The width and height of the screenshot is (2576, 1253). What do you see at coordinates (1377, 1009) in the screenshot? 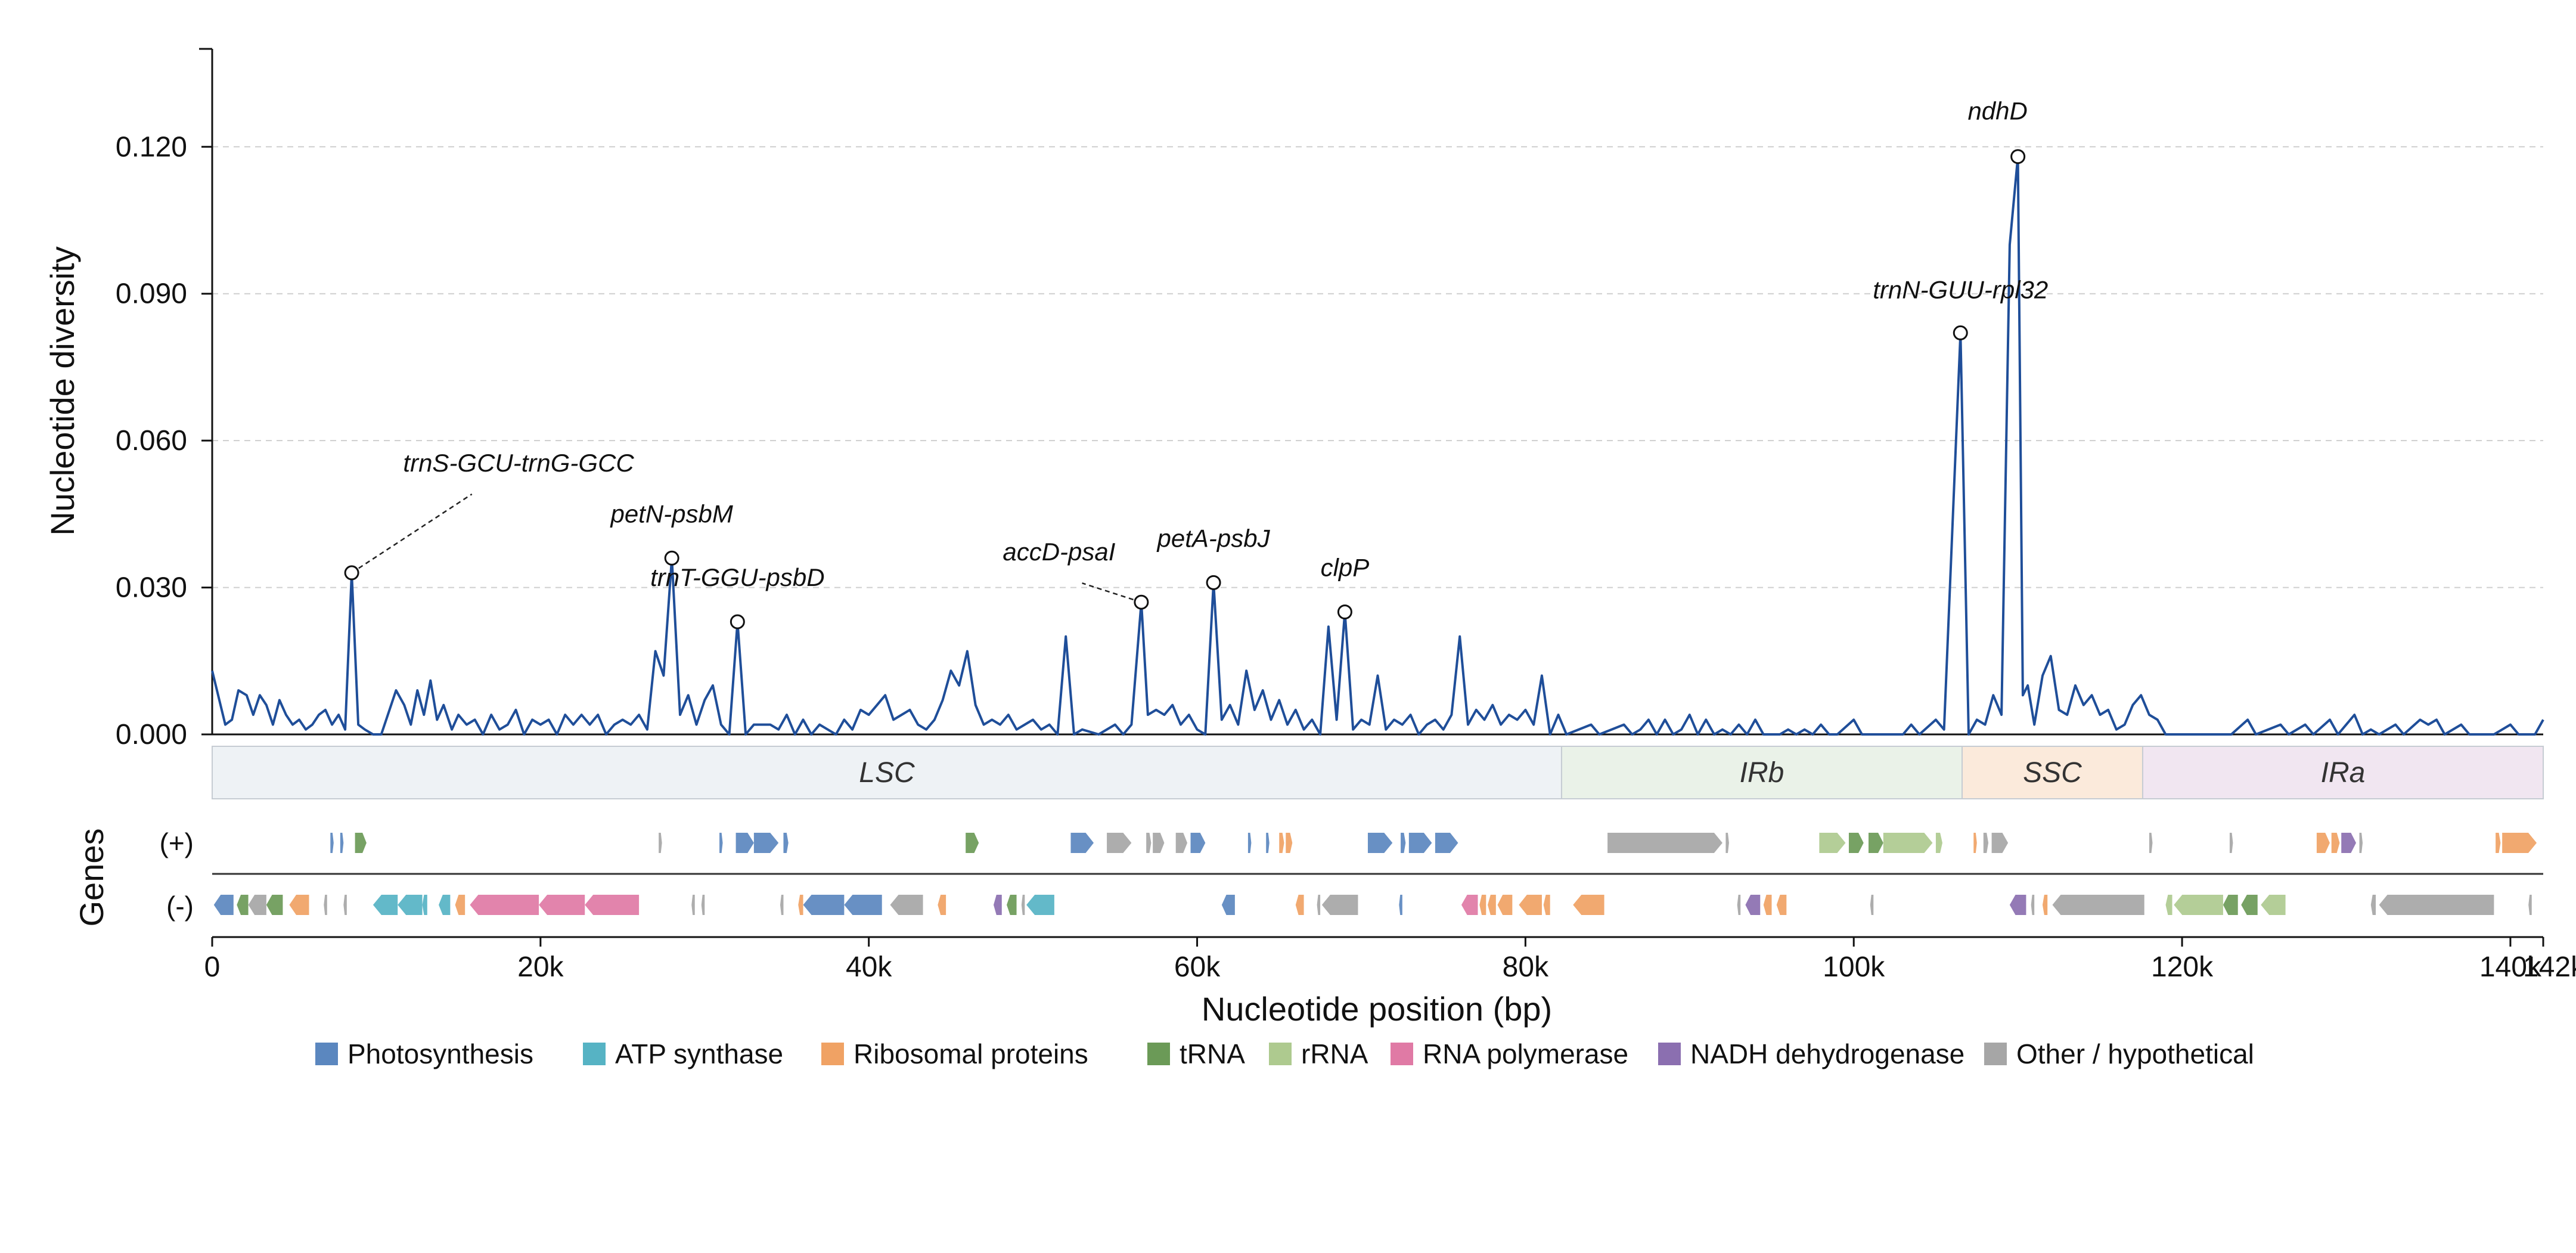
I see `x-axis-title: Nucleotide position (bp)` at bounding box center [1377, 1009].